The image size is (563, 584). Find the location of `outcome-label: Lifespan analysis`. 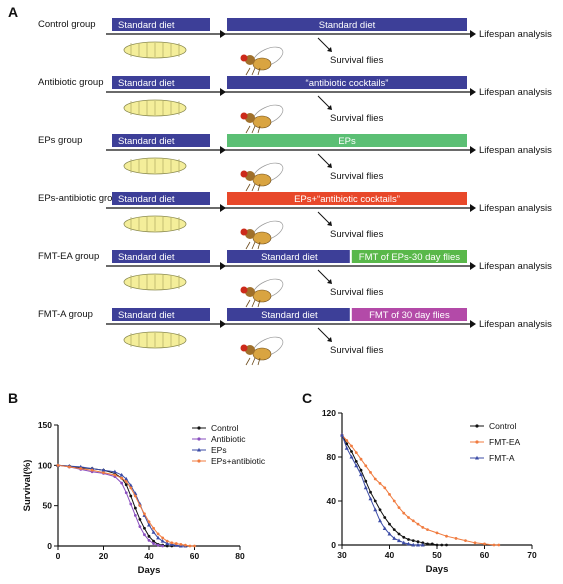

outcome-label: Lifespan analysis is located at coordinates (515, 324).